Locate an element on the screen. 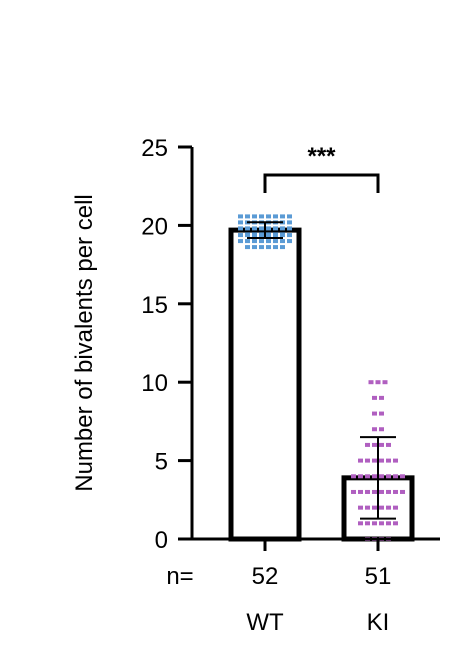 This screenshot has height=667, width=460. significance-label: *** is located at coordinates (321, 156).